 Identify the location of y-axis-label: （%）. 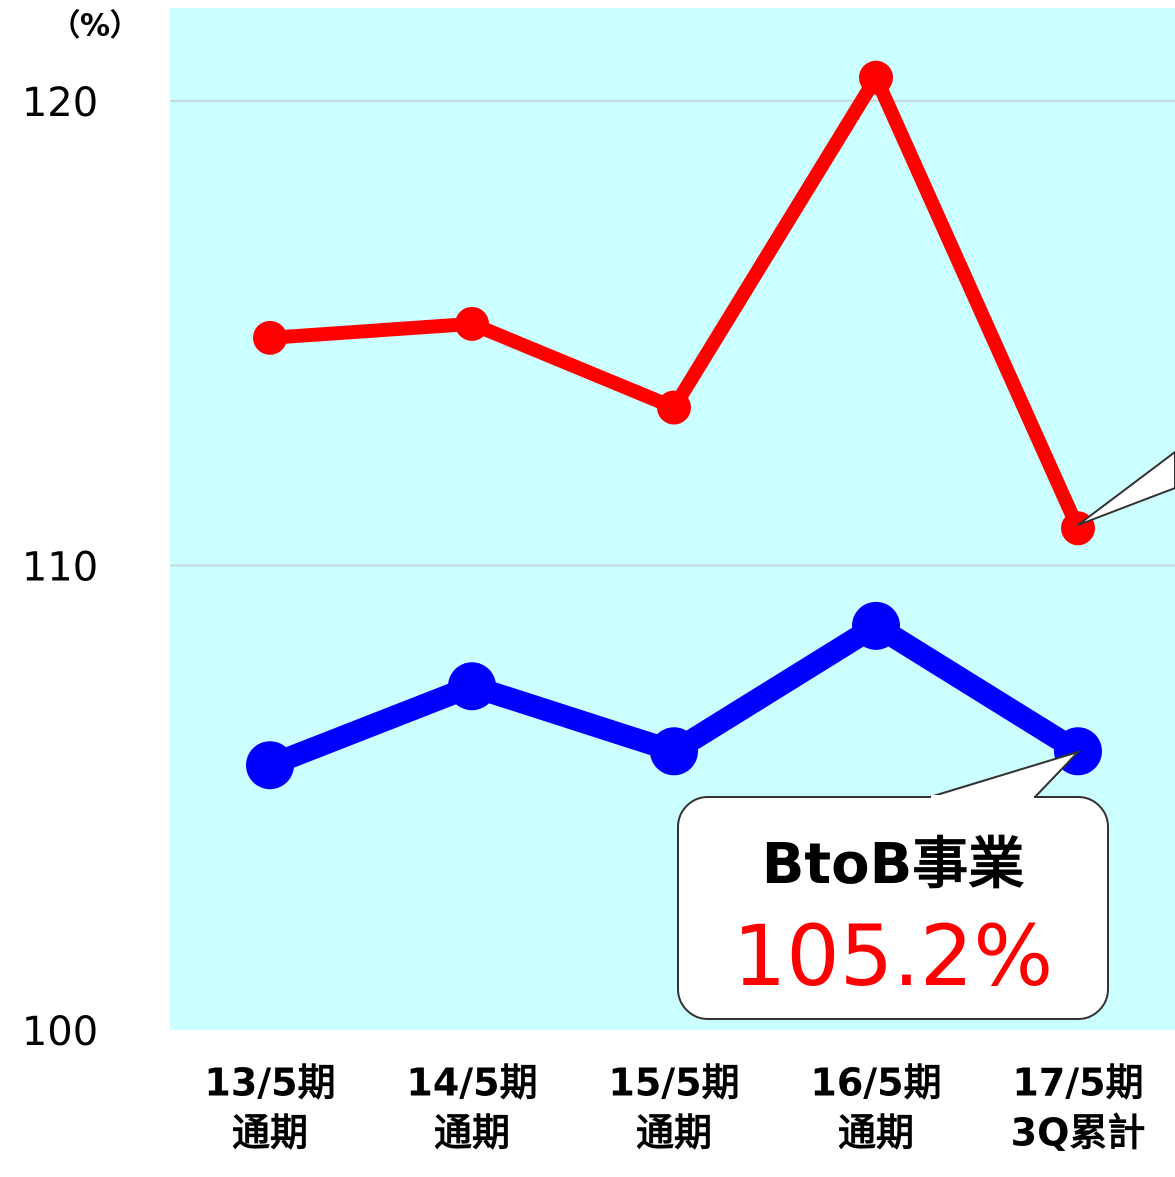
(95, 26).